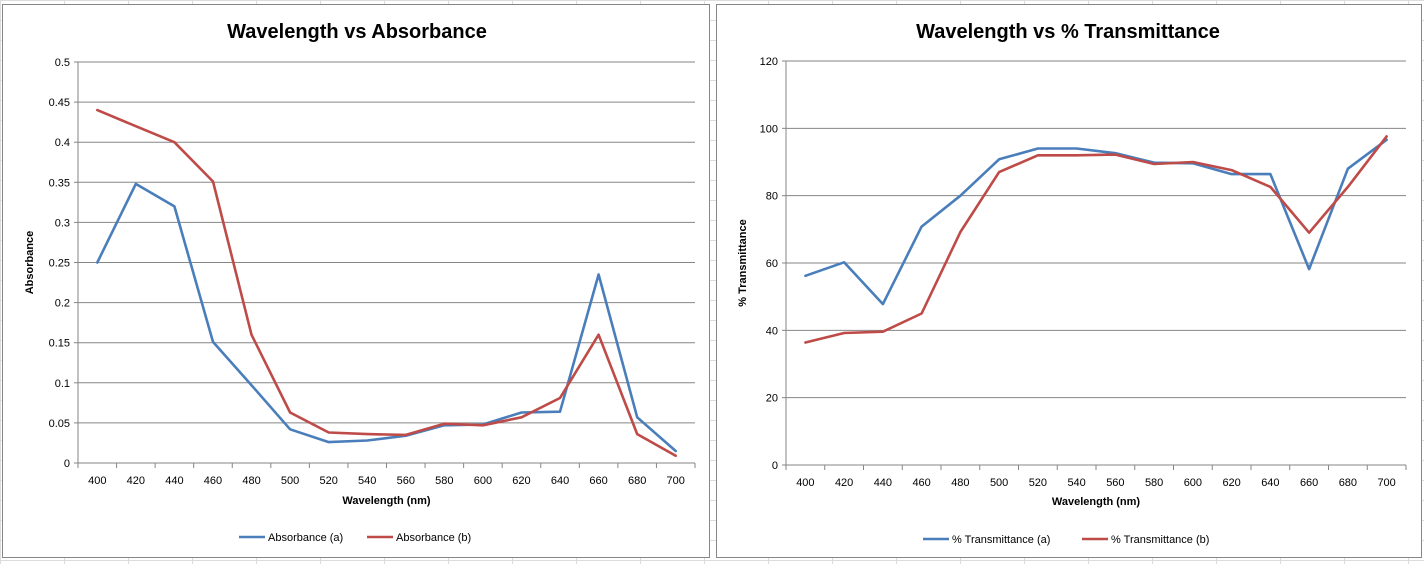  What do you see at coordinates (59, 183) in the screenshot?
I see `absorbance-y-tick-label: 0.35` at bounding box center [59, 183].